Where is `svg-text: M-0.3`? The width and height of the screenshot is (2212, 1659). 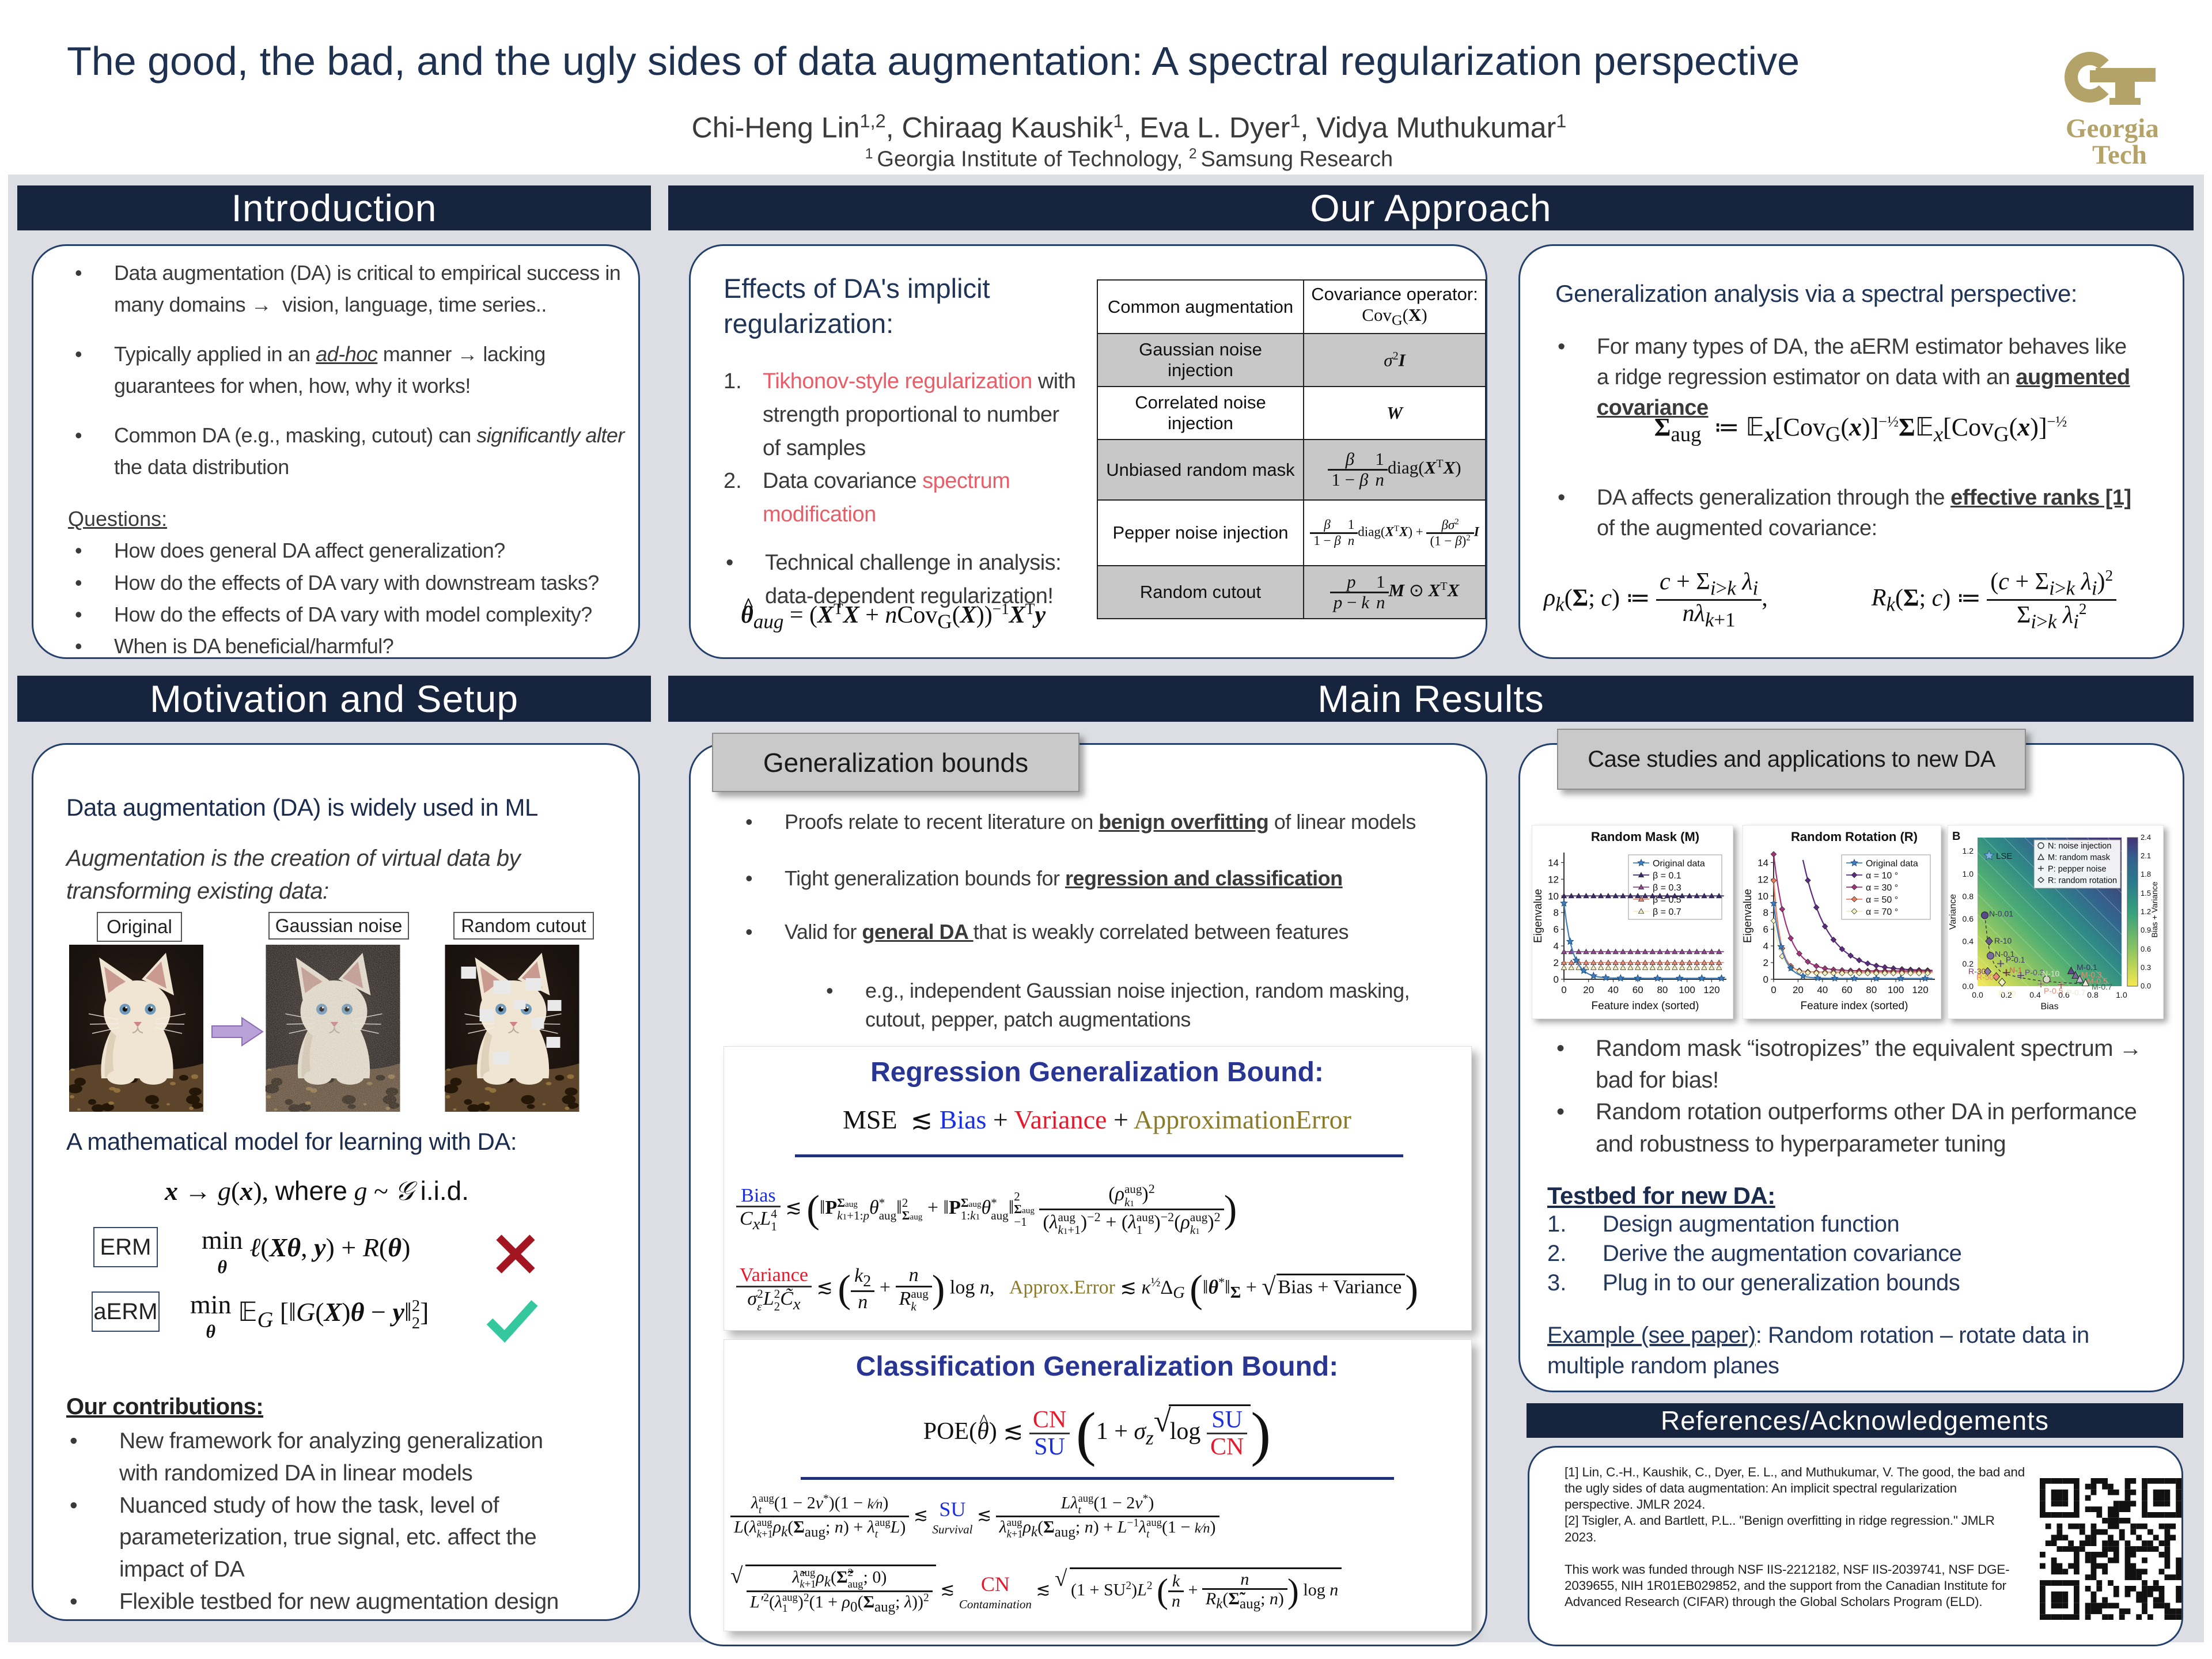 svg-text: M-0.3 is located at coordinates (2091, 974).